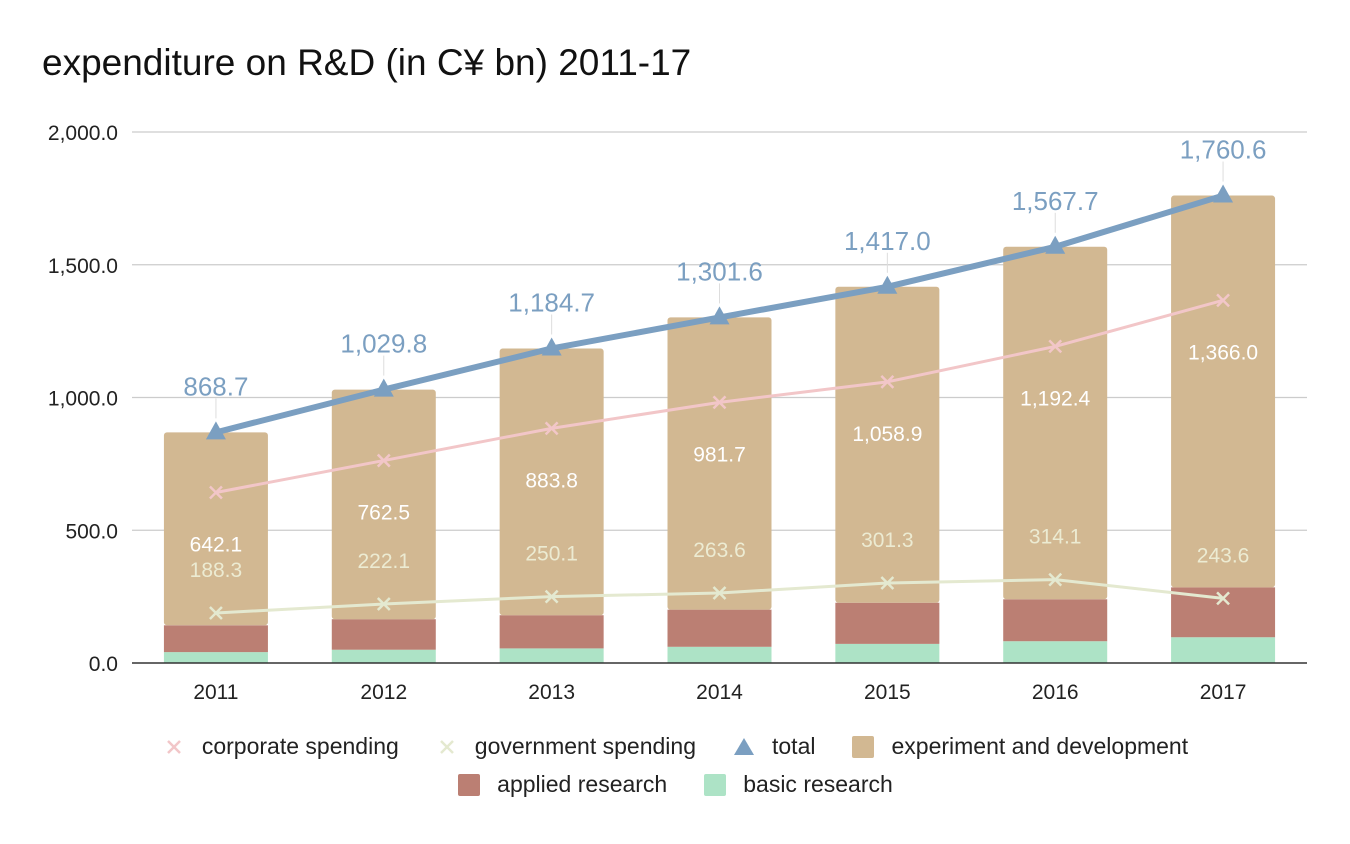 The width and height of the screenshot is (1350, 844). What do you see at coordinates (551, 692) in the screenshot?
I see `x-tick-label: 2013` at bounding box center [551, 692].